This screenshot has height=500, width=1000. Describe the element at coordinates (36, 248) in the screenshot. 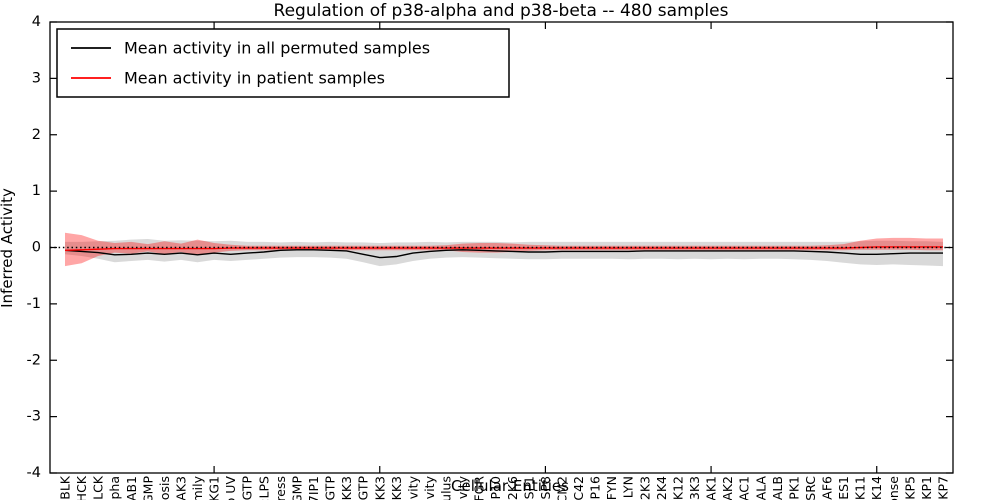

I see `y-tick-label: 0` at that location.